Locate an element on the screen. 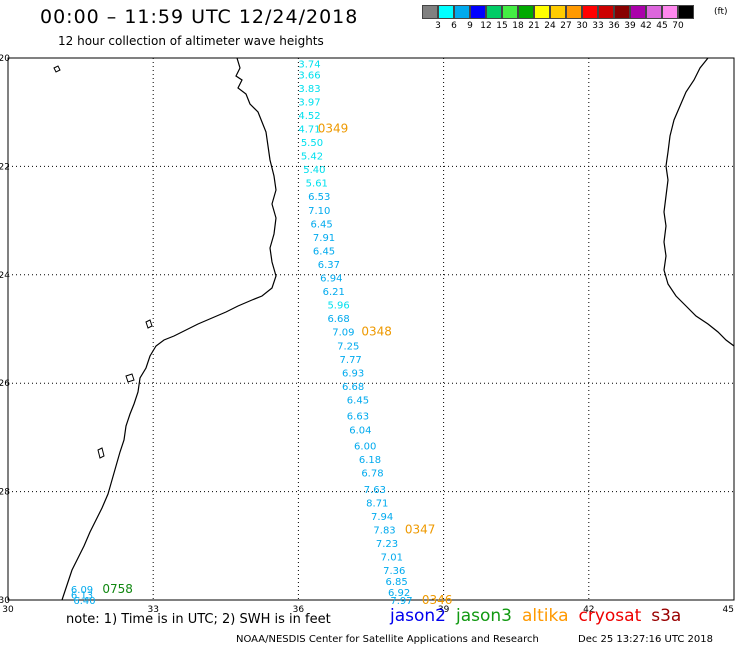 The height and width of the screenshot is (650, 740). legend-label: 21 is located at coordinates (534, 26).